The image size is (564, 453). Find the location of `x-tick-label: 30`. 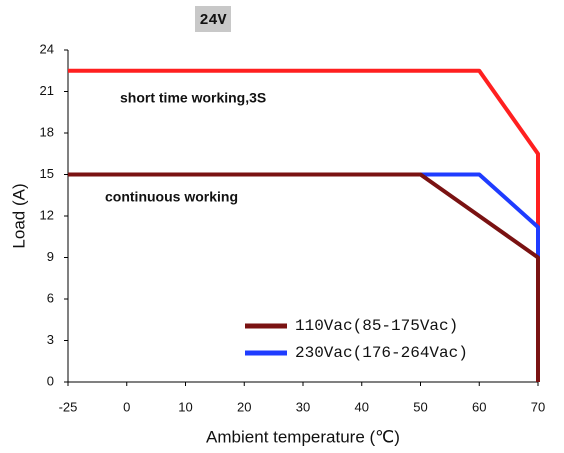

x-tick-label: 30 is located at coordinates (303, 406).